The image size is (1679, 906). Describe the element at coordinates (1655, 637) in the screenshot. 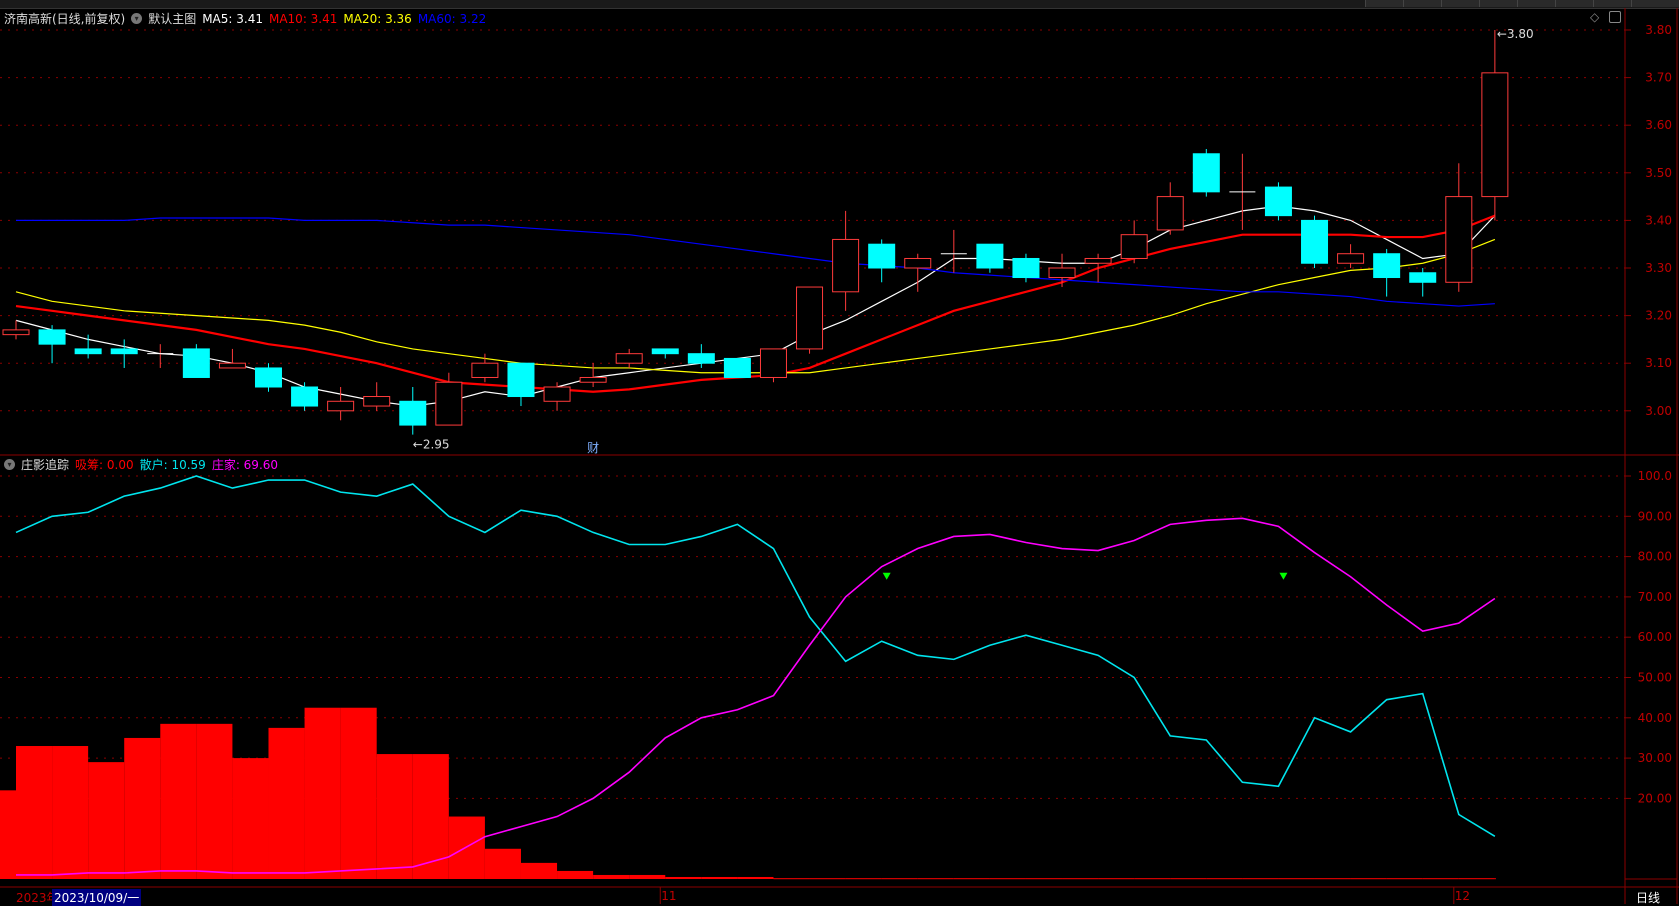

I see `indicator-tick-label: 60.00` at that location.